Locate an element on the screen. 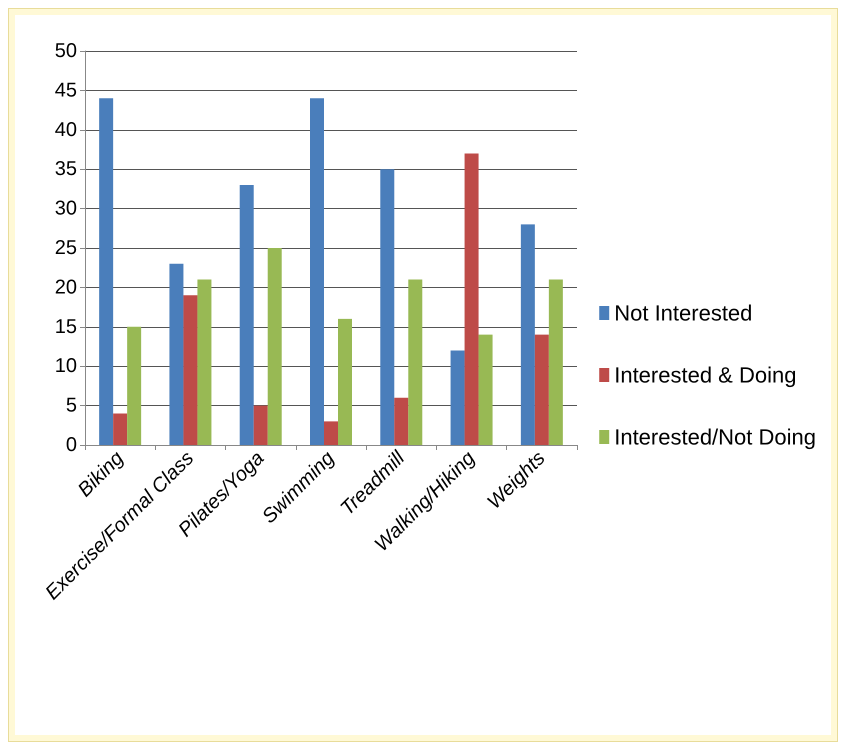 Image resolution: width=846 pixels, height=751 pixels. y-tick-label: 40 is located at coordinates (65, 129).